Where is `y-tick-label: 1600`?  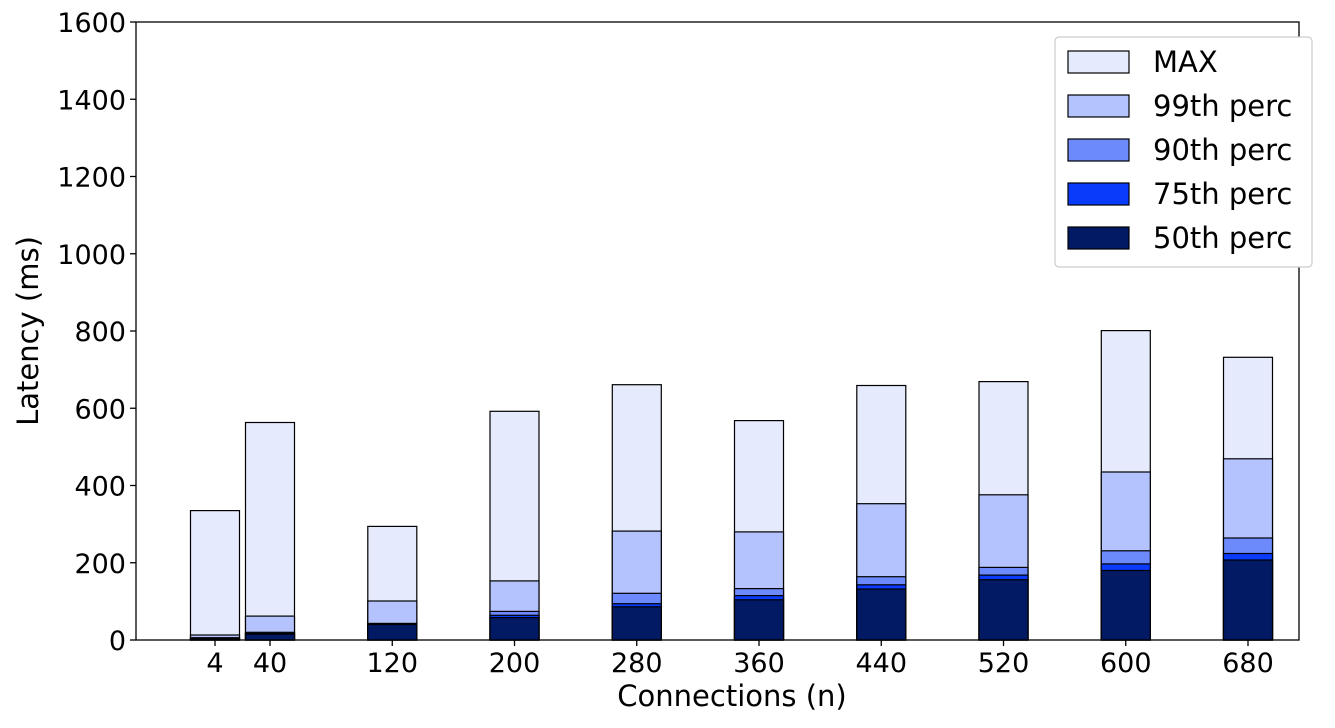 y-tick-label: 1600 is located at coordinates (91, 23).